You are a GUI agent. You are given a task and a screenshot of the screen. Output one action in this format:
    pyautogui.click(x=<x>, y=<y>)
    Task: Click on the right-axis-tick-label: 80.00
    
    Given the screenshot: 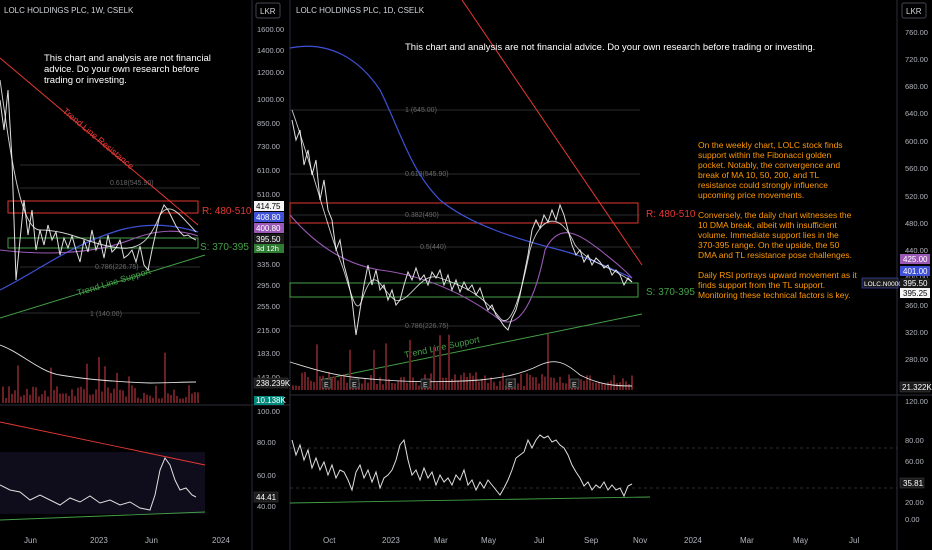 What is the action you would take?
    pyautogui.click(x=914, y=440)
    